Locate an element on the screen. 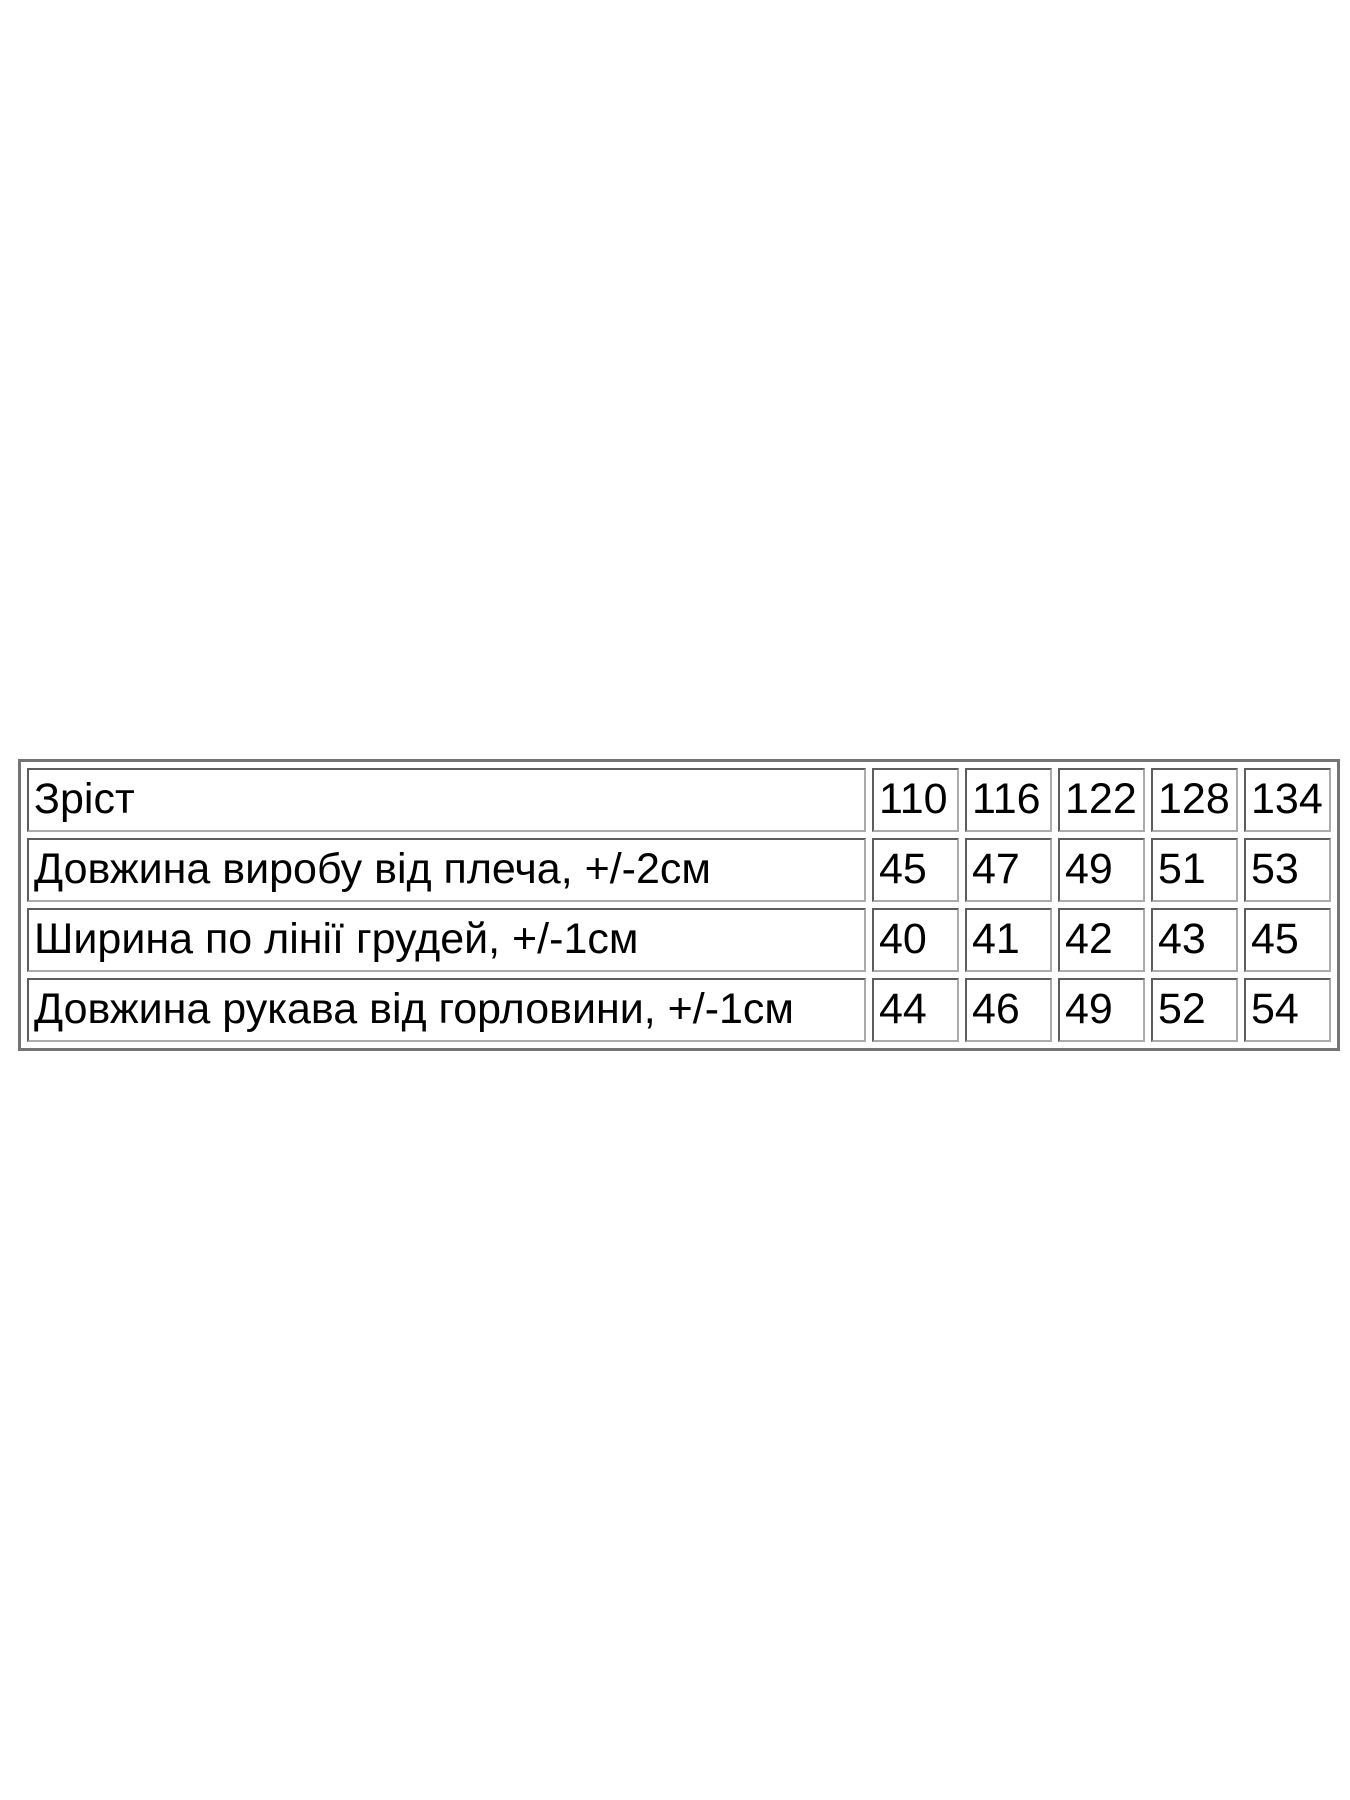 The width and height of the screenshot is (1350, 1800). value-cell: 47 is located at coordinates (1008, 870).